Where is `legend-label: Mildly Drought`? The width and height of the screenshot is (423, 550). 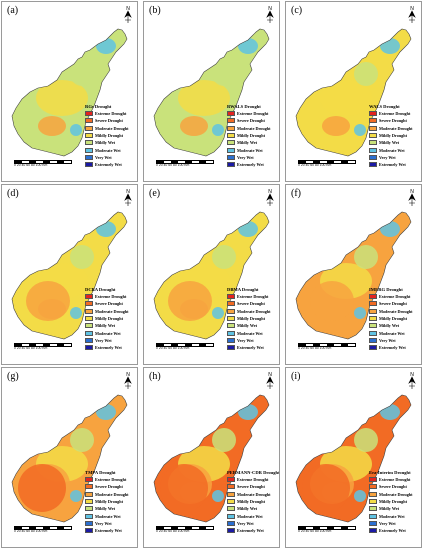 legend-label: Mildly Drought is located at coordinates (393, 136).